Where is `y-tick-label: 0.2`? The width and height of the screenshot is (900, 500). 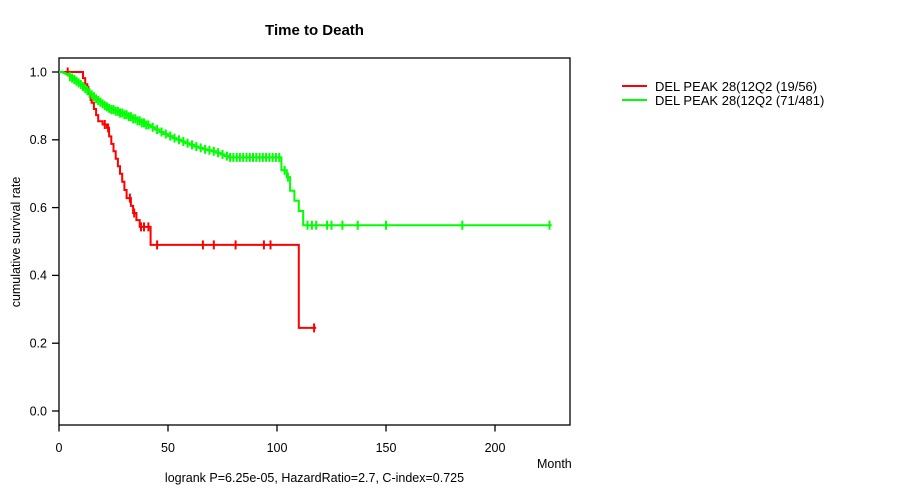
y-tick-label: 0.2 is located at coordinates (38, 344).